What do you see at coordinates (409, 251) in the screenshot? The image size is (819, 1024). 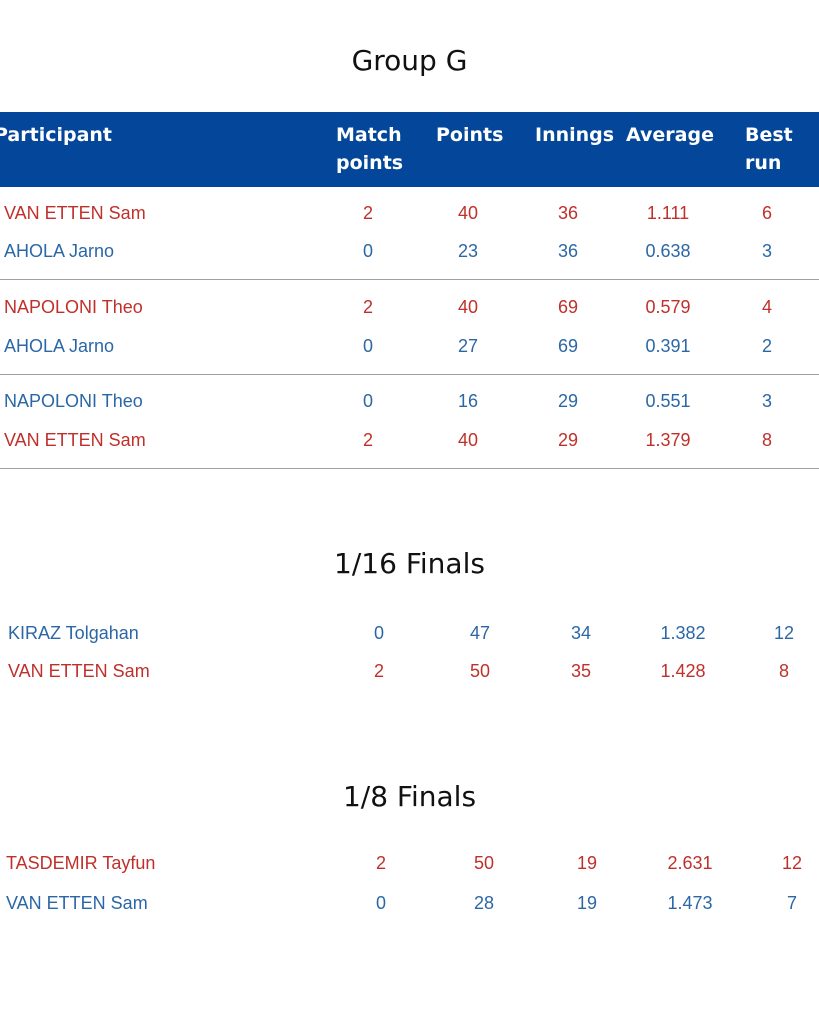 I see `table-row: AHOLA Jarno 0 23 36 0.638 3` at bounding box center [409, 251].